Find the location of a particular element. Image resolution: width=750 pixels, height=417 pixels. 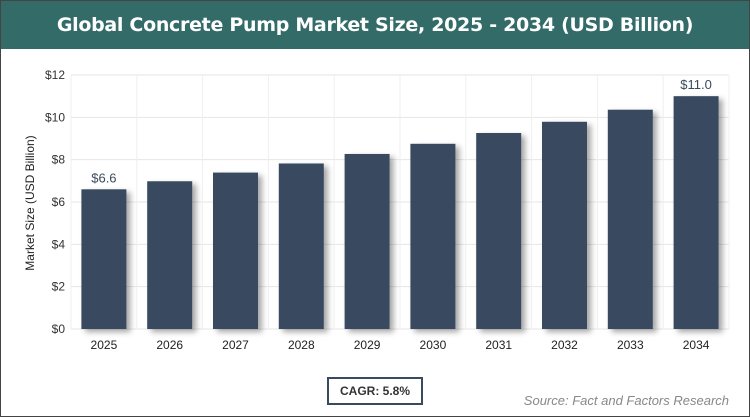

data-label: $11.0 is located at coordinates (696, 84).